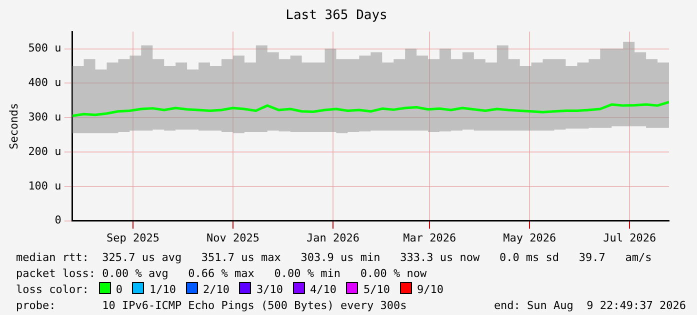 Image resolution: width=697 pixels, height=315 pixels. Describe the element at coordinates (269, 289) in the screenshot. I see `text: 3/10` at that location.